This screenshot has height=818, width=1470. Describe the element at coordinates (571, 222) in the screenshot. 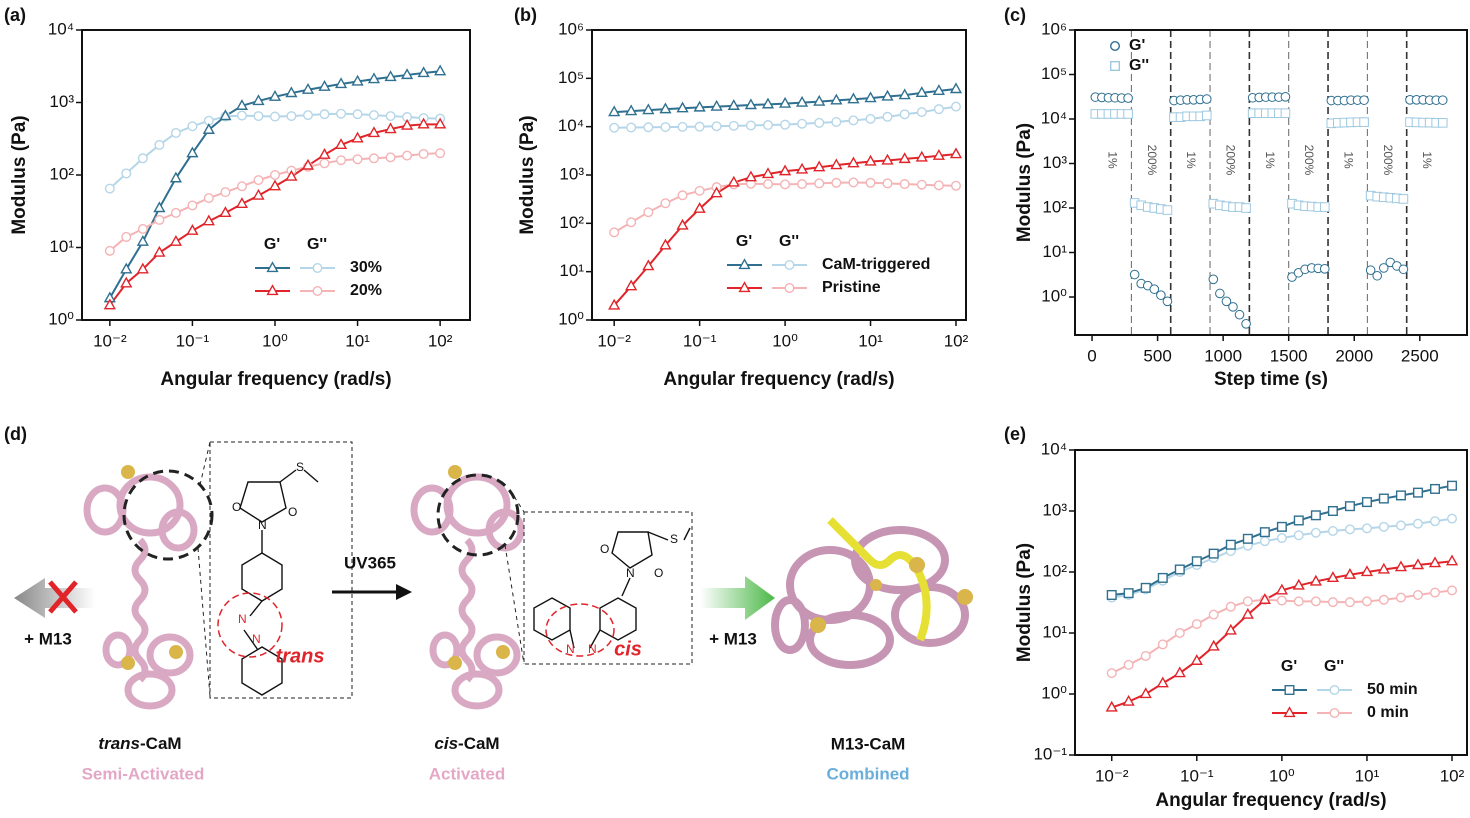

I see `y-tick-label: 10²` at that location.